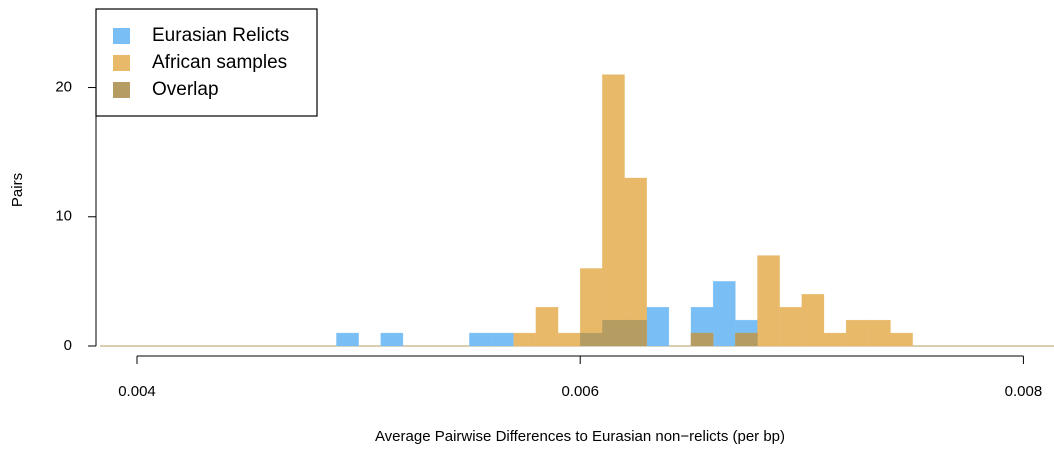 The height and width of the screenshot is (455, 1054). I want to click on legend-box, so click(206, 62).